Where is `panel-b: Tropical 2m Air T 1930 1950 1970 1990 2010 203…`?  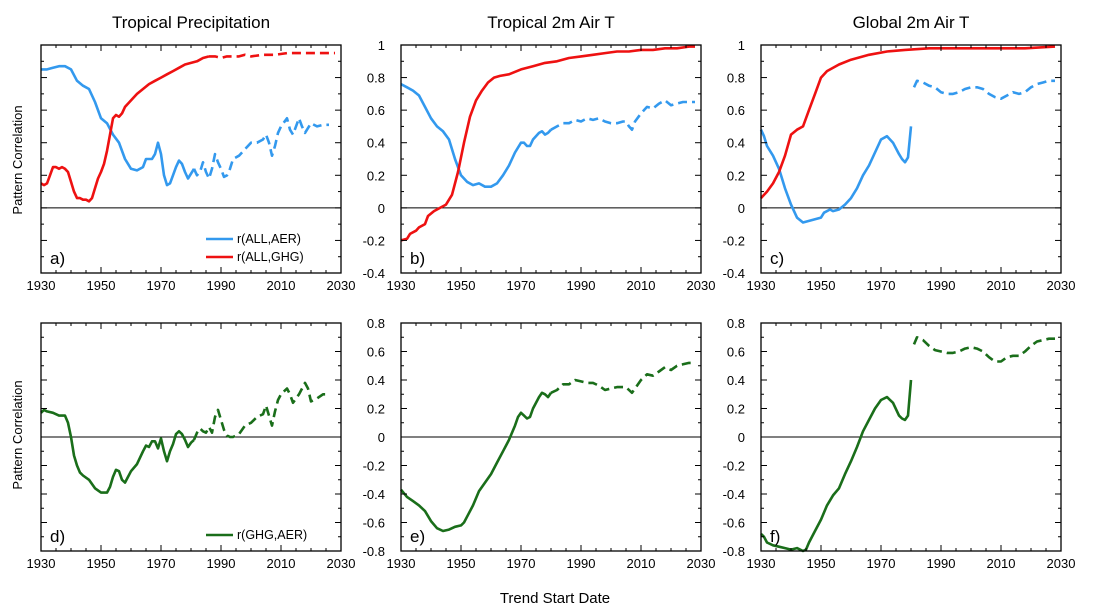 panel-b: Tropical 2m Air T 1930 1950 1970 1990 2010 203… is located at coordinates (539, 153).